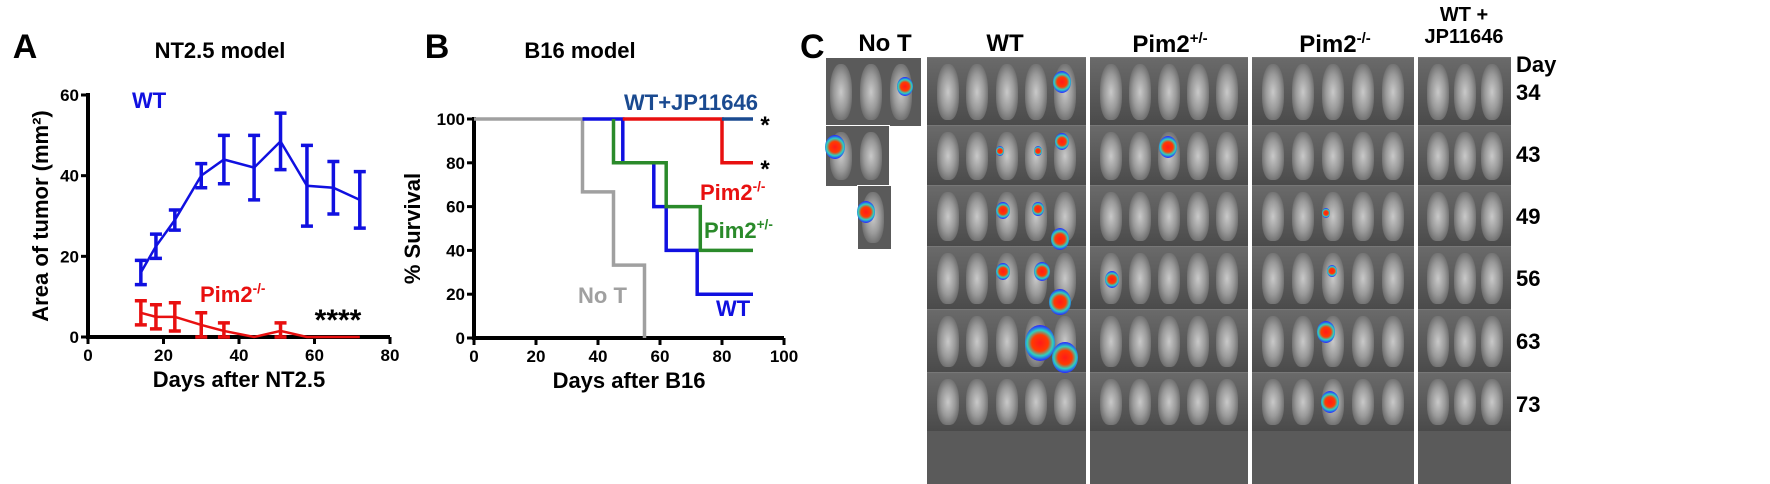  I want to click on legend-pim2-ko: Pim2-/-, so click(732, 192).